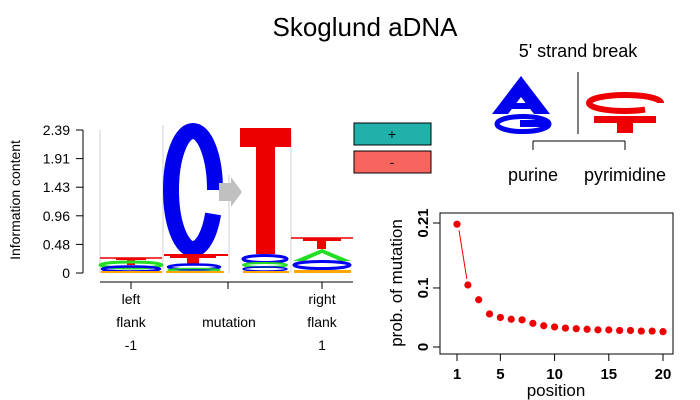 The height and width of the screenshot is (400, 700). Describe the element at coordinates (423, 222) in the screenshot. I see `plot-y-tick-label: 0.21` at that location.